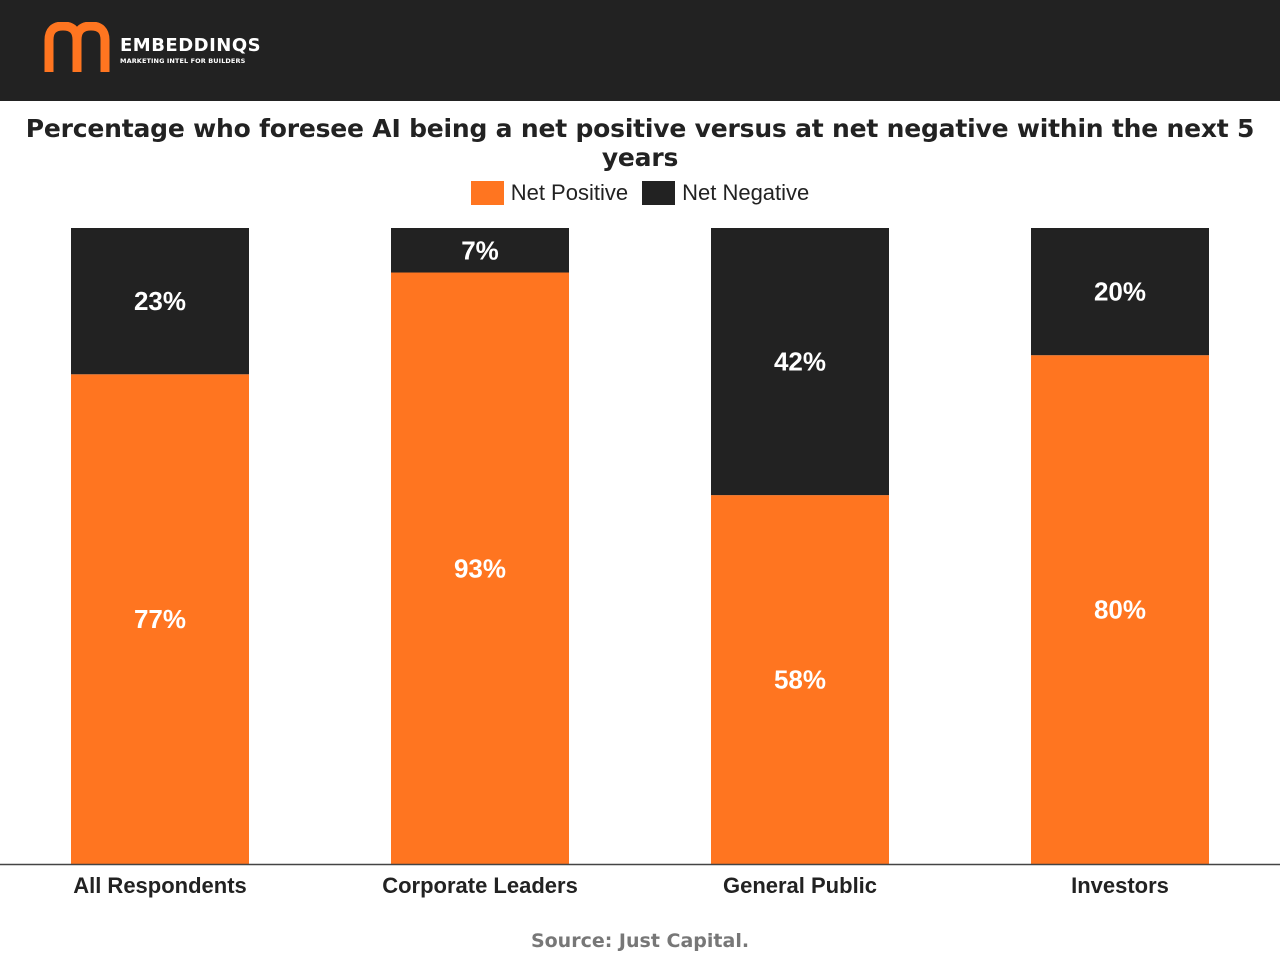 The image size is (1280, 960). What do you see at coordinates (640, 50) in the screenshot?
I see `header-bar: EMBEDDINQS MARKETING INTEL FOR BUILDERS` at bounding box center [640, 50].